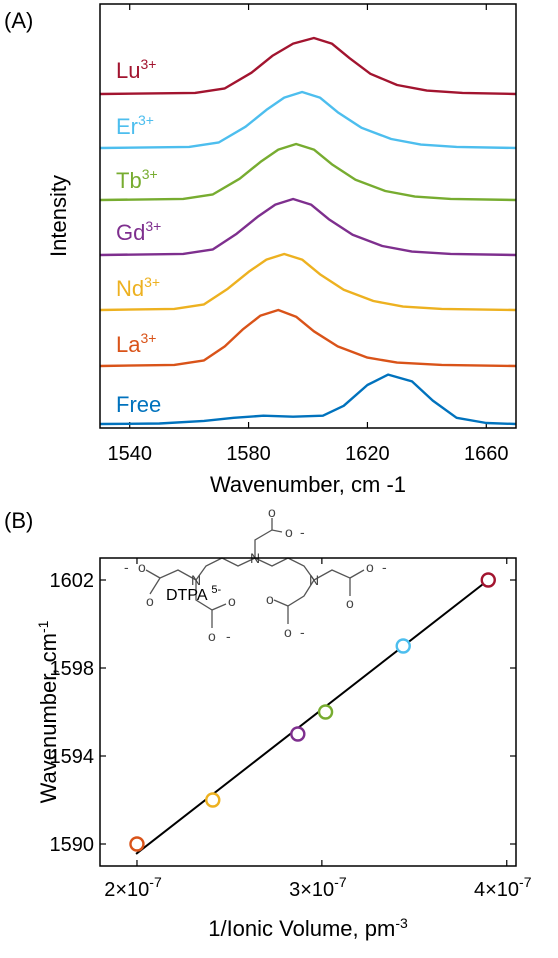 The image size is (558, 958). Describe the element at coordinates (127, 126) in the screenshot. I see `spectrum-label-ion: Er` at that location.